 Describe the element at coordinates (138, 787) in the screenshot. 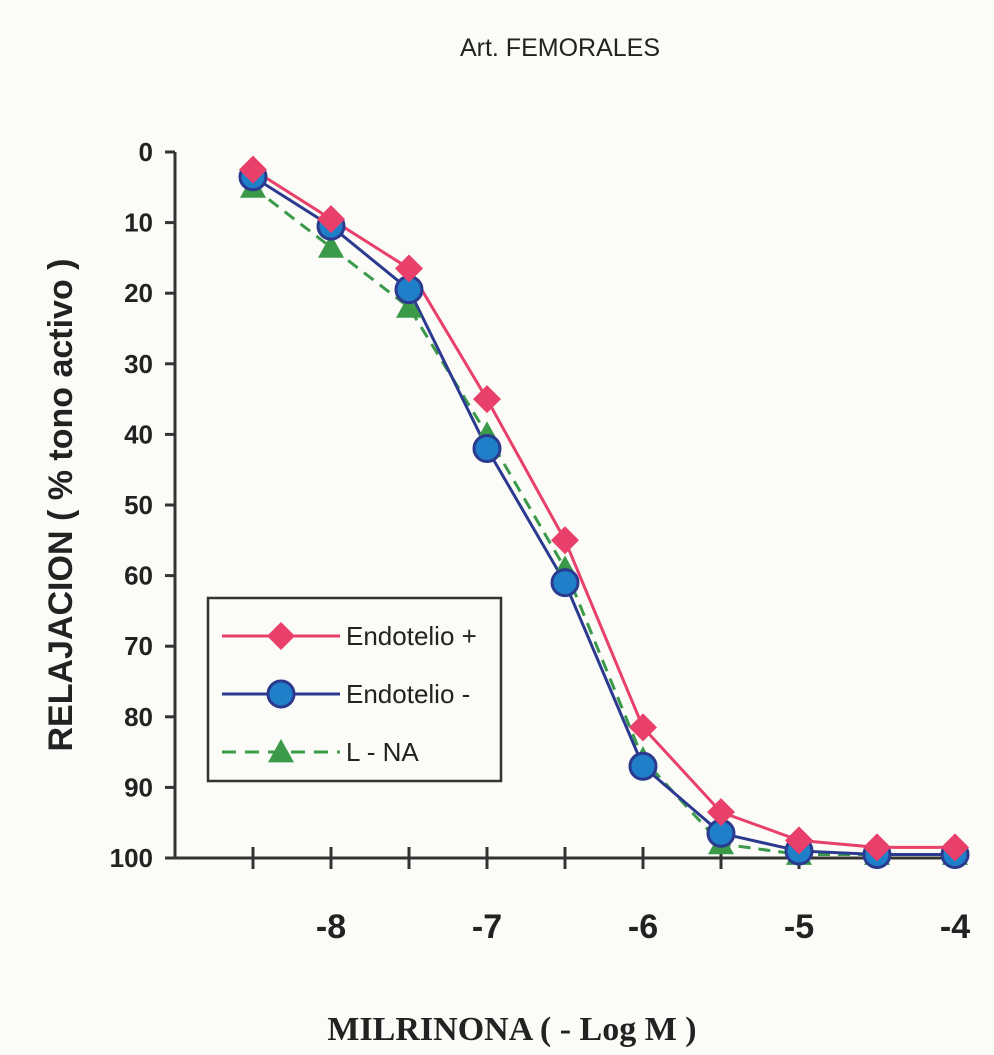

I see `y-tick-label: 90` at that location.